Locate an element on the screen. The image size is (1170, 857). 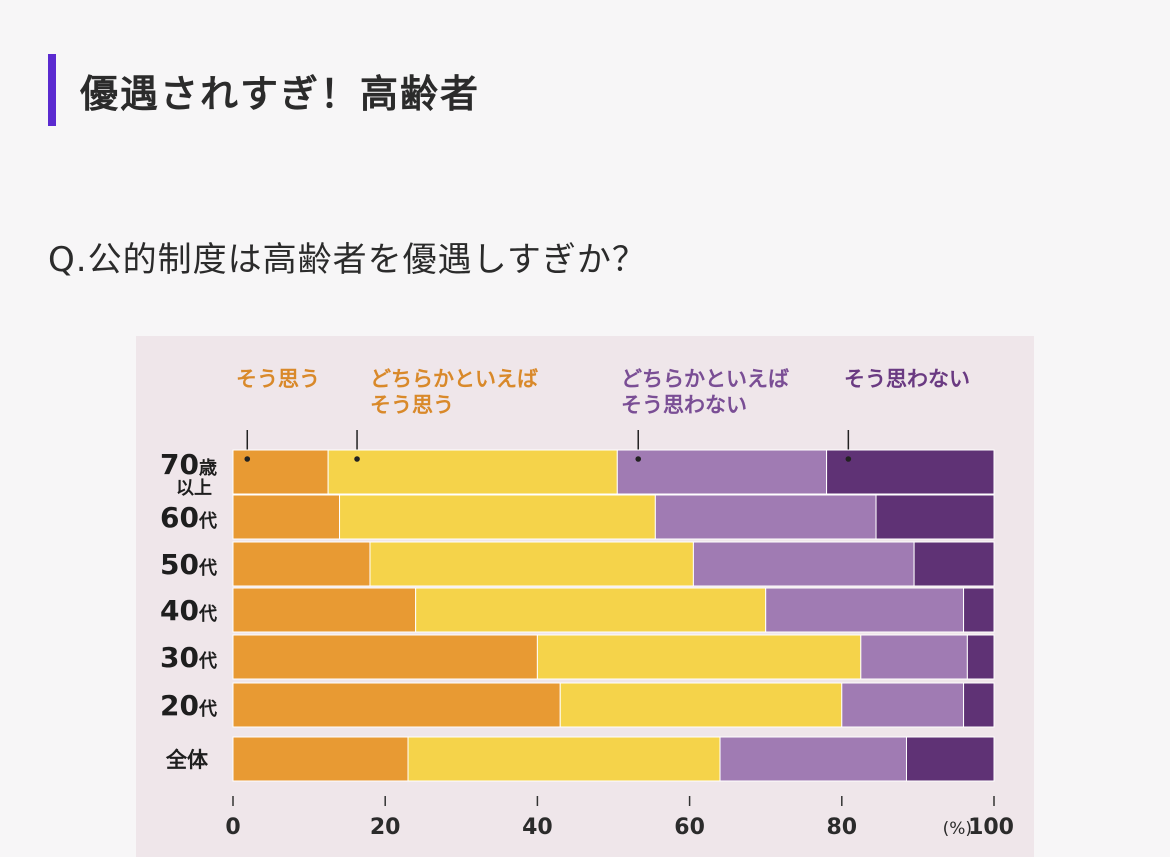
legend-label-3-line-0: そう思わない is located at coordinates (907, 379).